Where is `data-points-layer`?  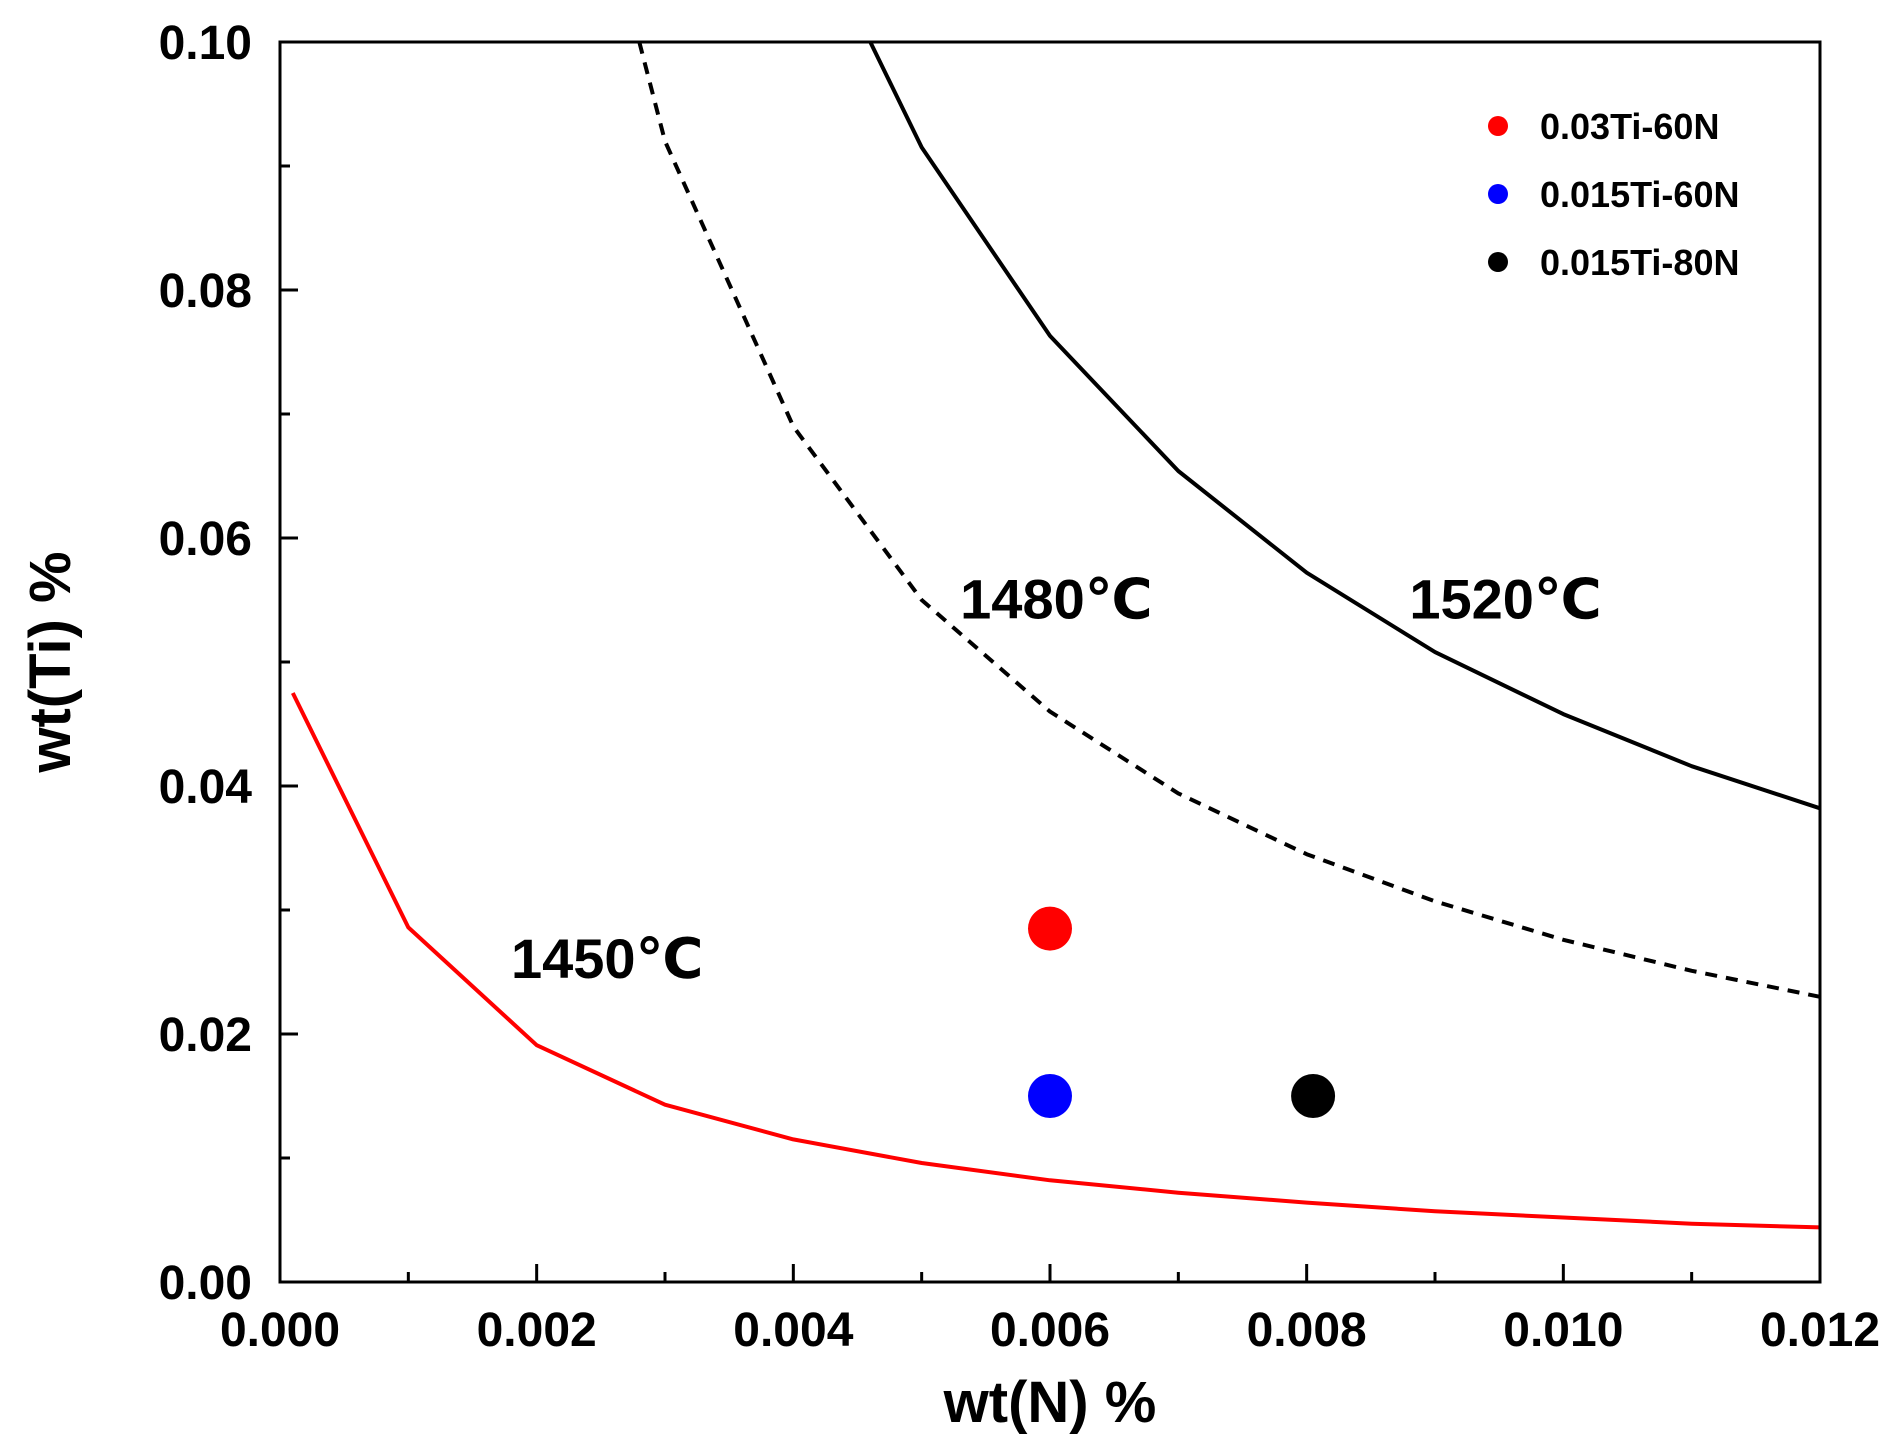 data-points-layer is located at coordinates (1182, 1012).